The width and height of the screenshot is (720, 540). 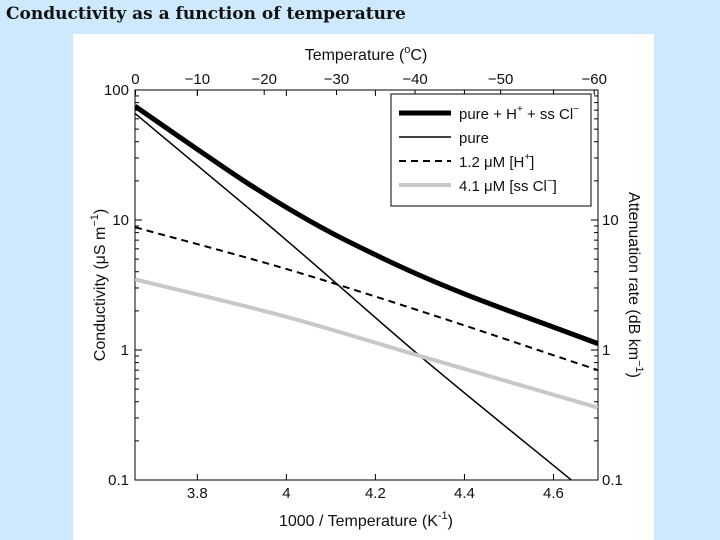 What do you see at coordinates (263, 79) in the screenshot?
I see `x2-tick-label-2: −20` at bounding box center [263, 79].